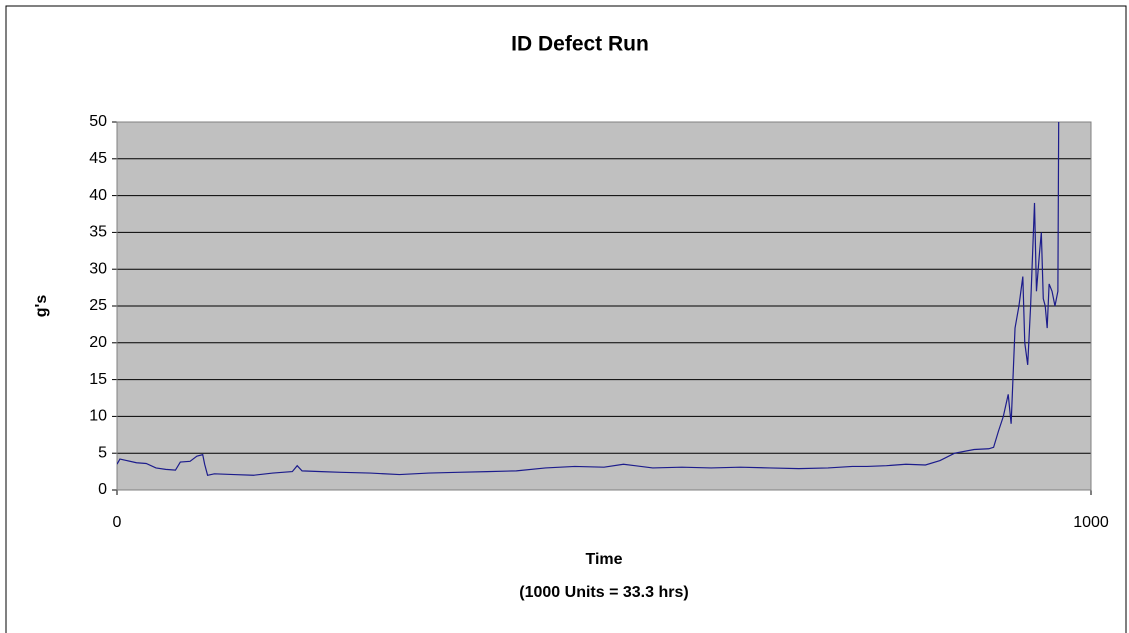 The width and height of the screenshot is (1129, 633). Describe the element at coordinates (98, 268) in the screenshot. I see `y-tick-label: 30` at that location.